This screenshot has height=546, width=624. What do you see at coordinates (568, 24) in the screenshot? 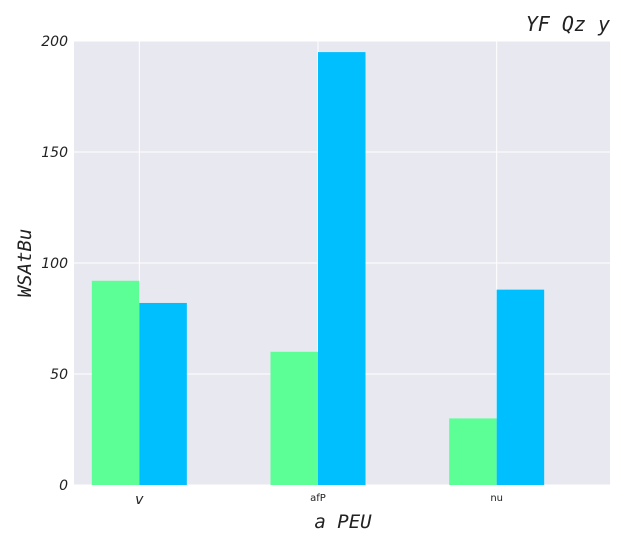
I see `chart-title: YF Qz y` at bounding box center [568, 24].